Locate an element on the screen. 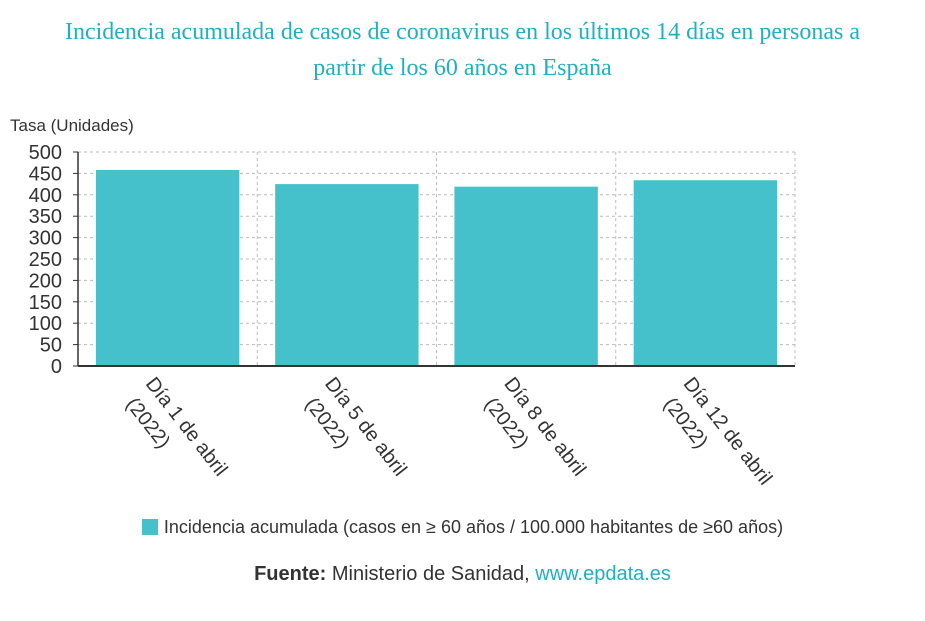 This screenshot has height=621, width=925. y-tick-label: 200 is located at coordinates (45, 281).